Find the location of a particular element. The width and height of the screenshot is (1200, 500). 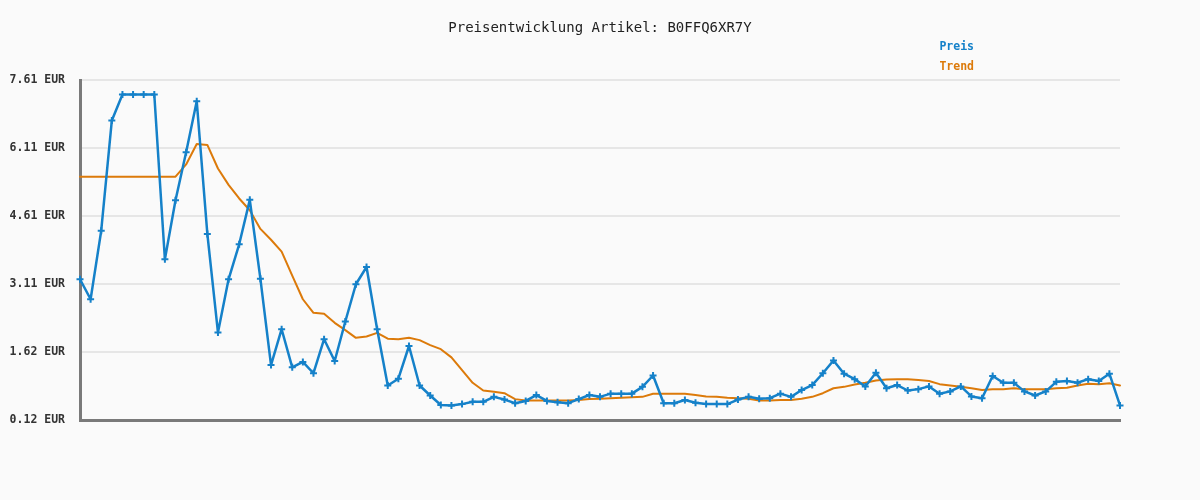

y-tick-label: 4.61 EUR is located at coordinates (37, 215).